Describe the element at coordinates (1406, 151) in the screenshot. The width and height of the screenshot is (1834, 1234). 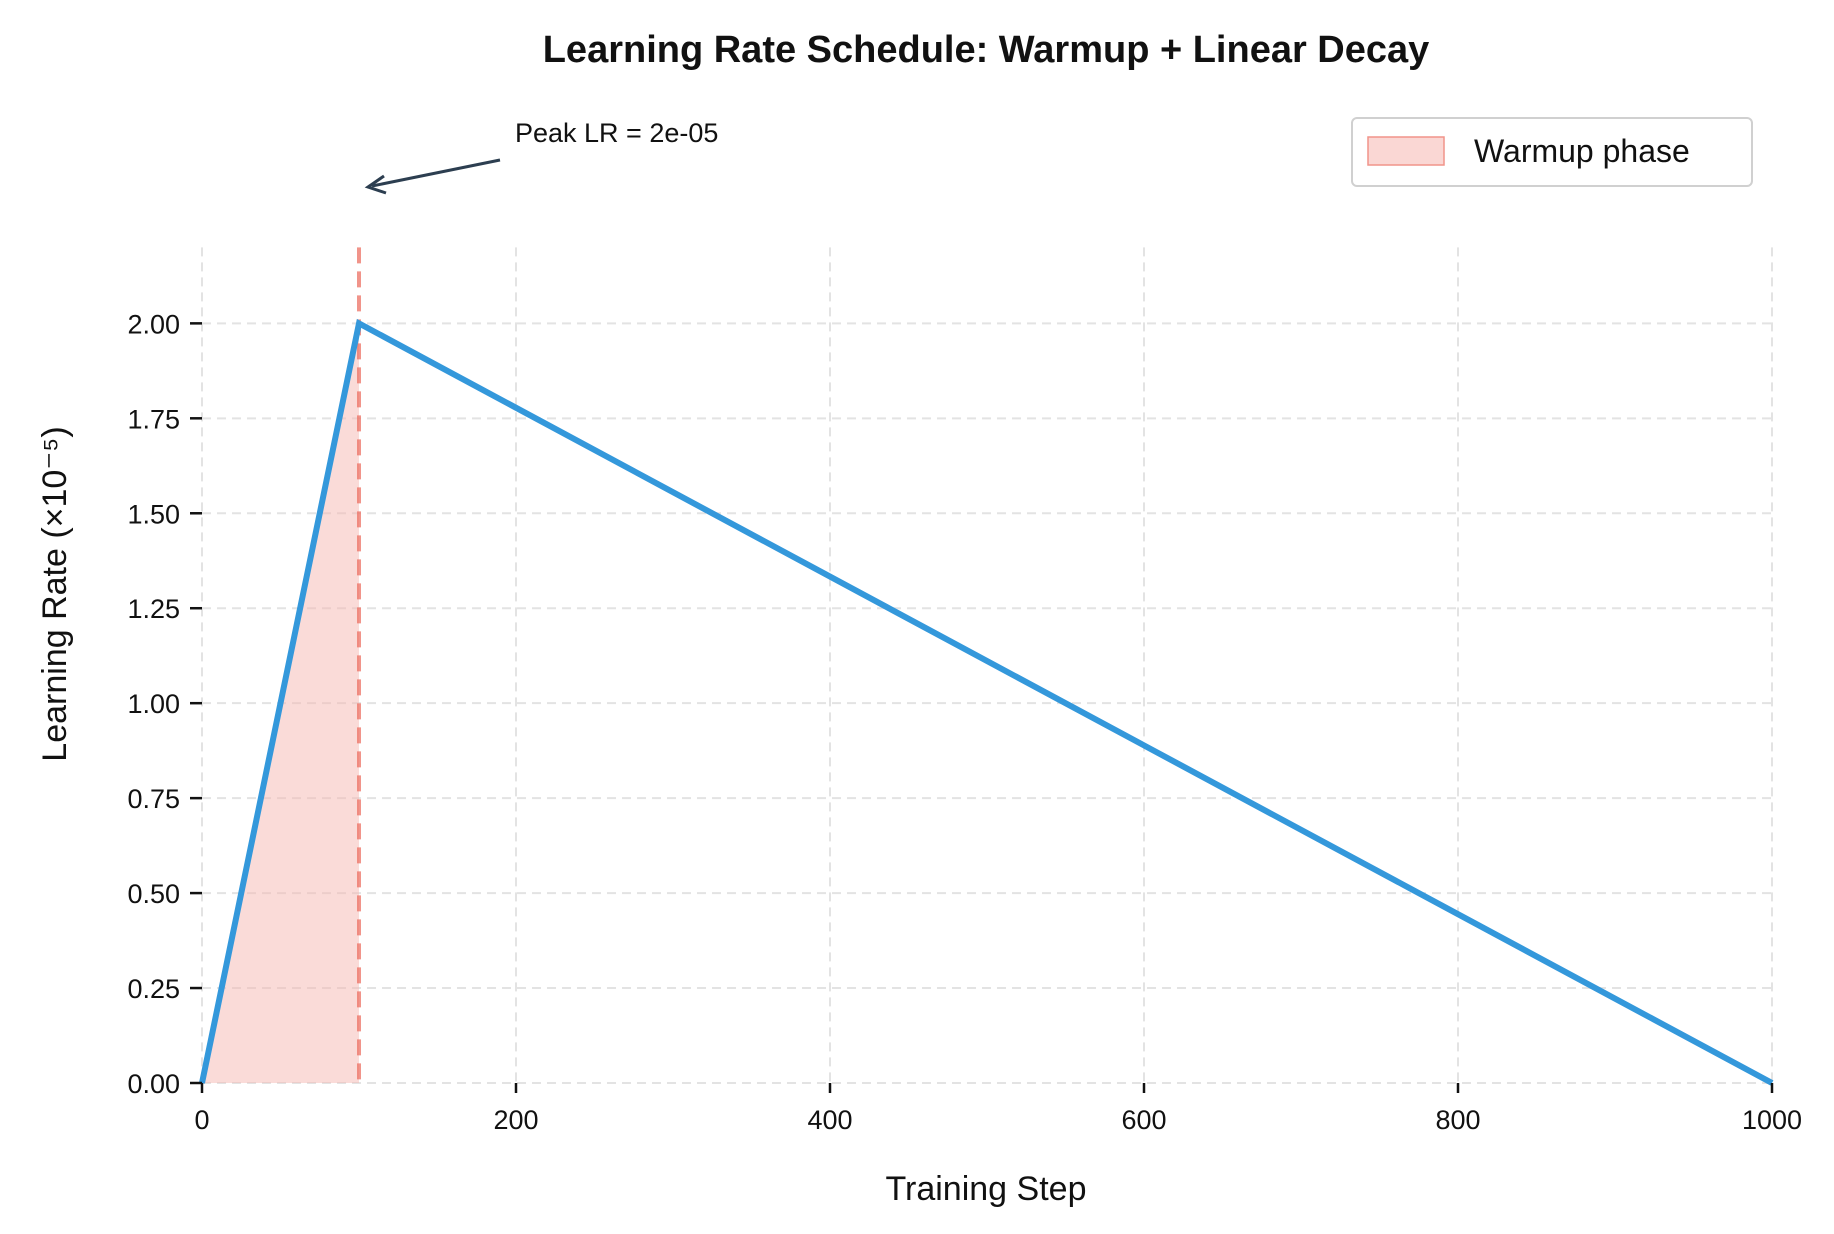
I see `legend-swatch` at that location.